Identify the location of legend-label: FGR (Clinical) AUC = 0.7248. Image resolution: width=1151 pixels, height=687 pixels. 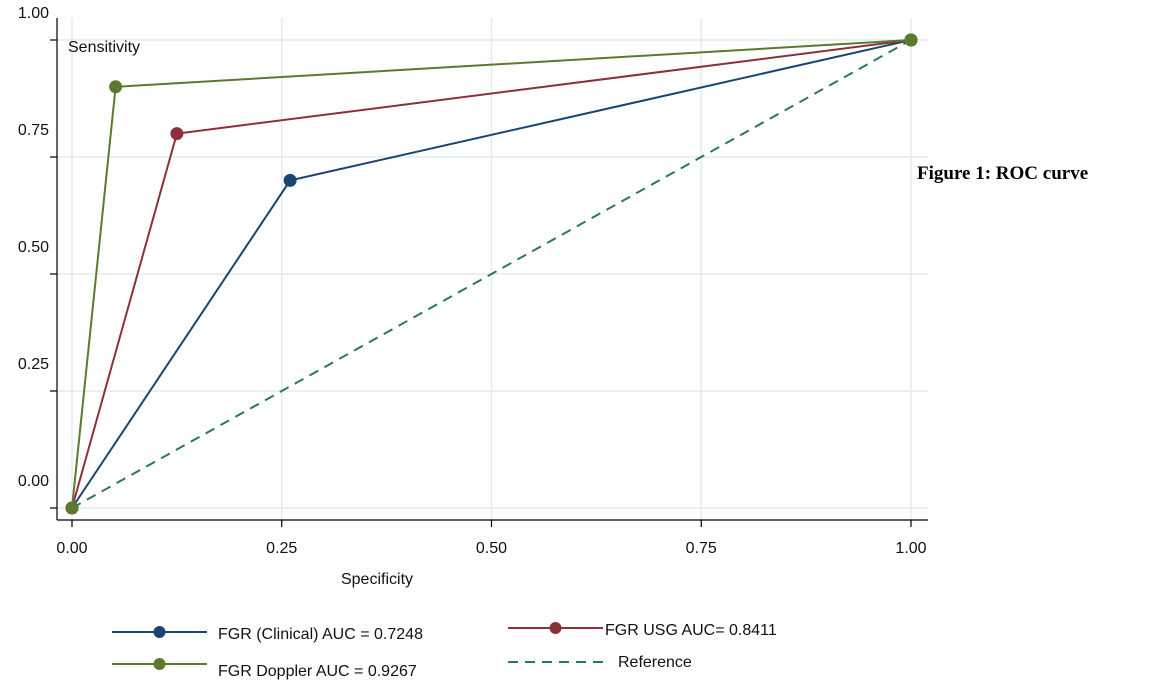
(320, 634).